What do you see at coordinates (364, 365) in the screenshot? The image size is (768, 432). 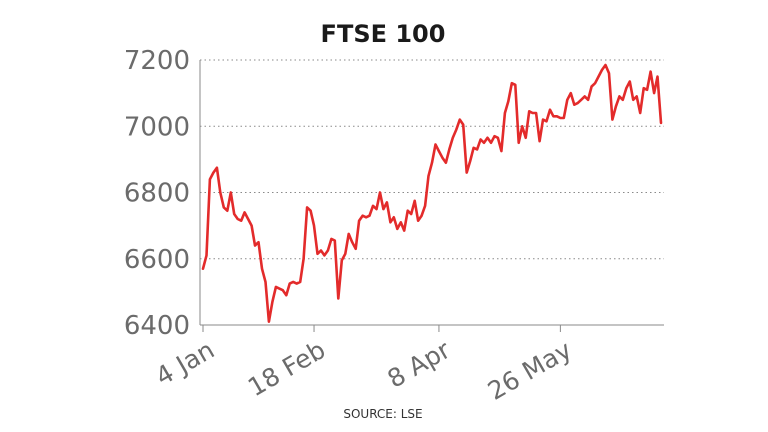 I see `x-axis-tick-labels: 4 Jan 18 Feb 8 Apr 26 May` at bounding box center [364, 365].